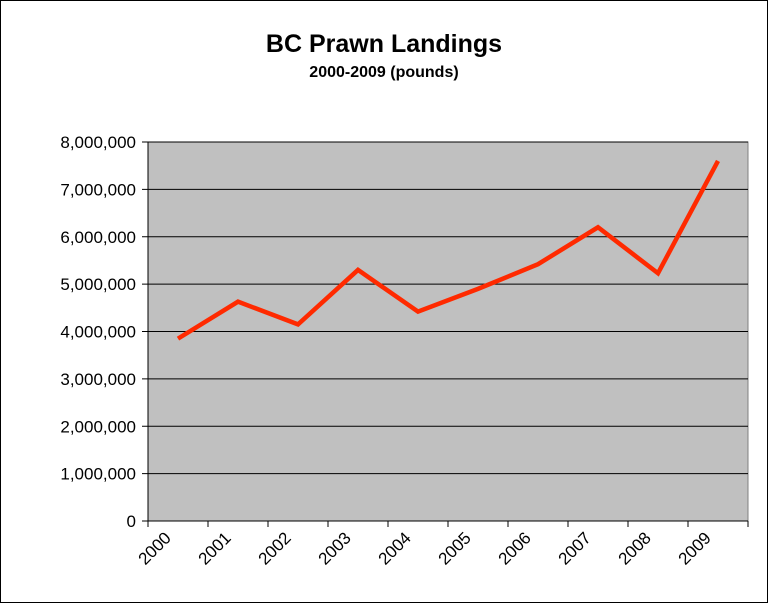 Image resolution: width=768 pixels, height=603 pixels. Describe the element at coordinates (635, 548) in the screenshot. I see `x-tick-label: 2008` at that location.